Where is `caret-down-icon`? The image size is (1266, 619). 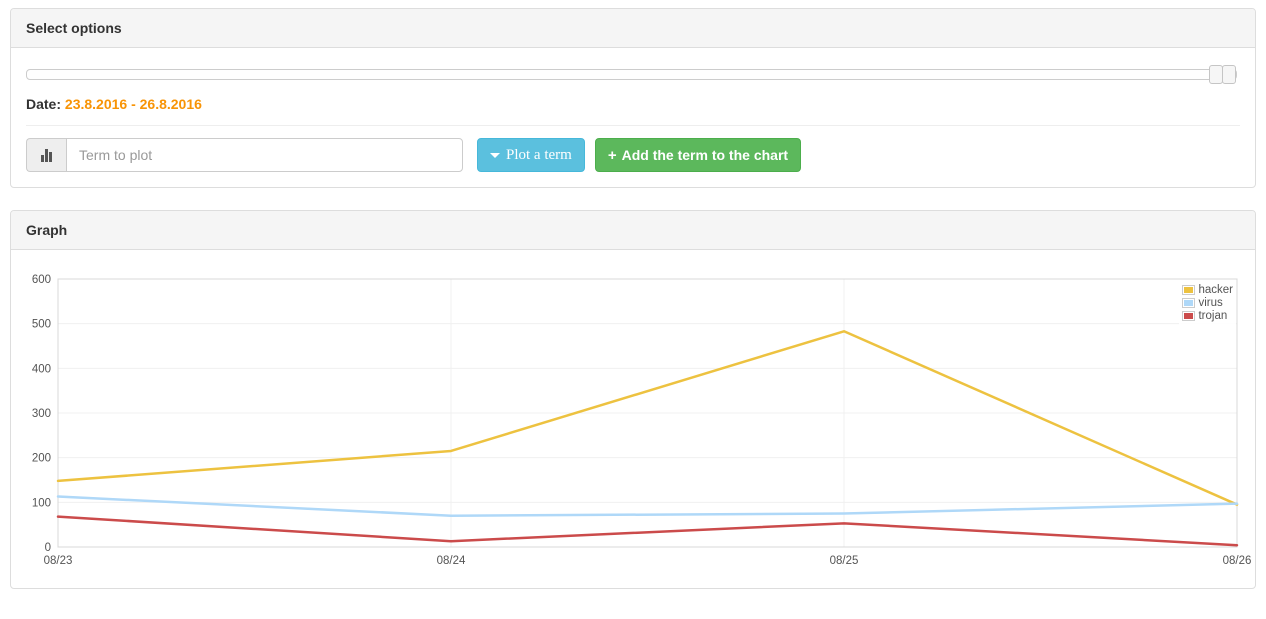 caret-down-icon is located at coordinates (495, 155).